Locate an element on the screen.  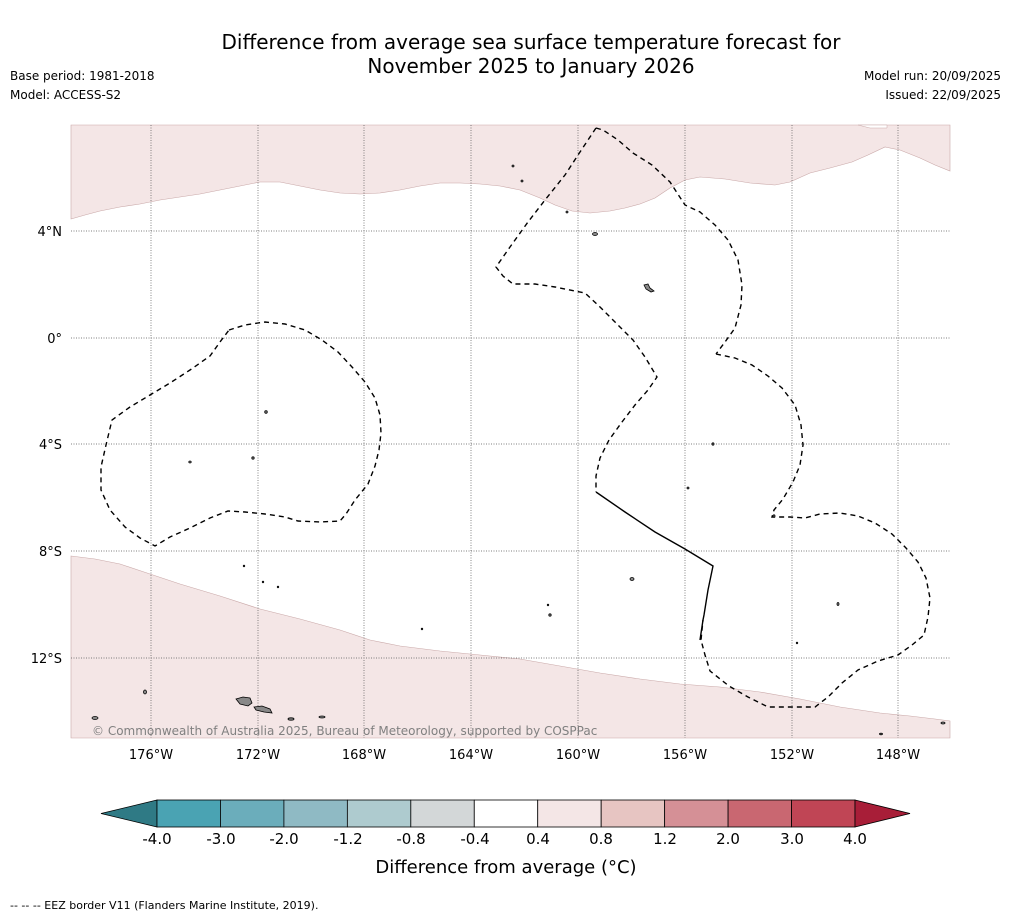
island-caroline is located at coordinates (774, 516).